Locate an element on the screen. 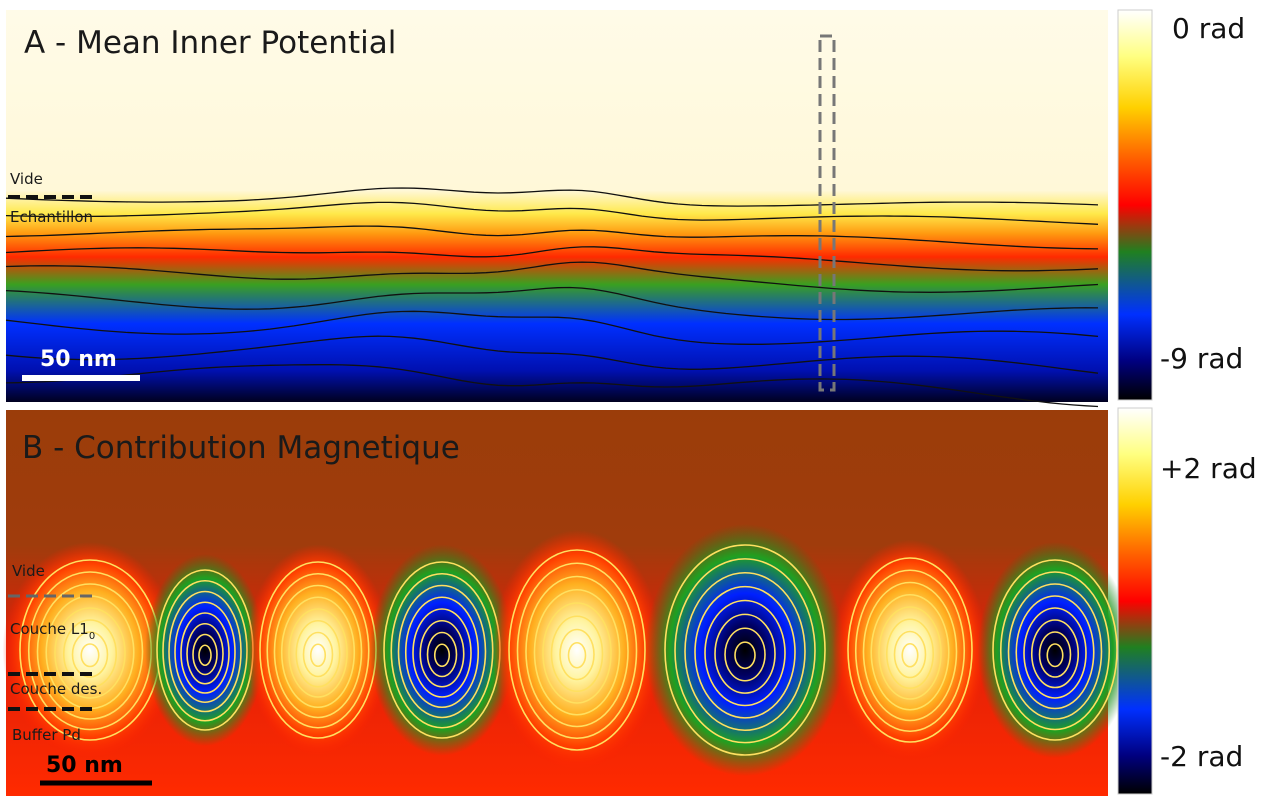 The width and height of the screenshot is (1266, 796). colorbar-label: -2 rad is located at coordinates (1201, 756).